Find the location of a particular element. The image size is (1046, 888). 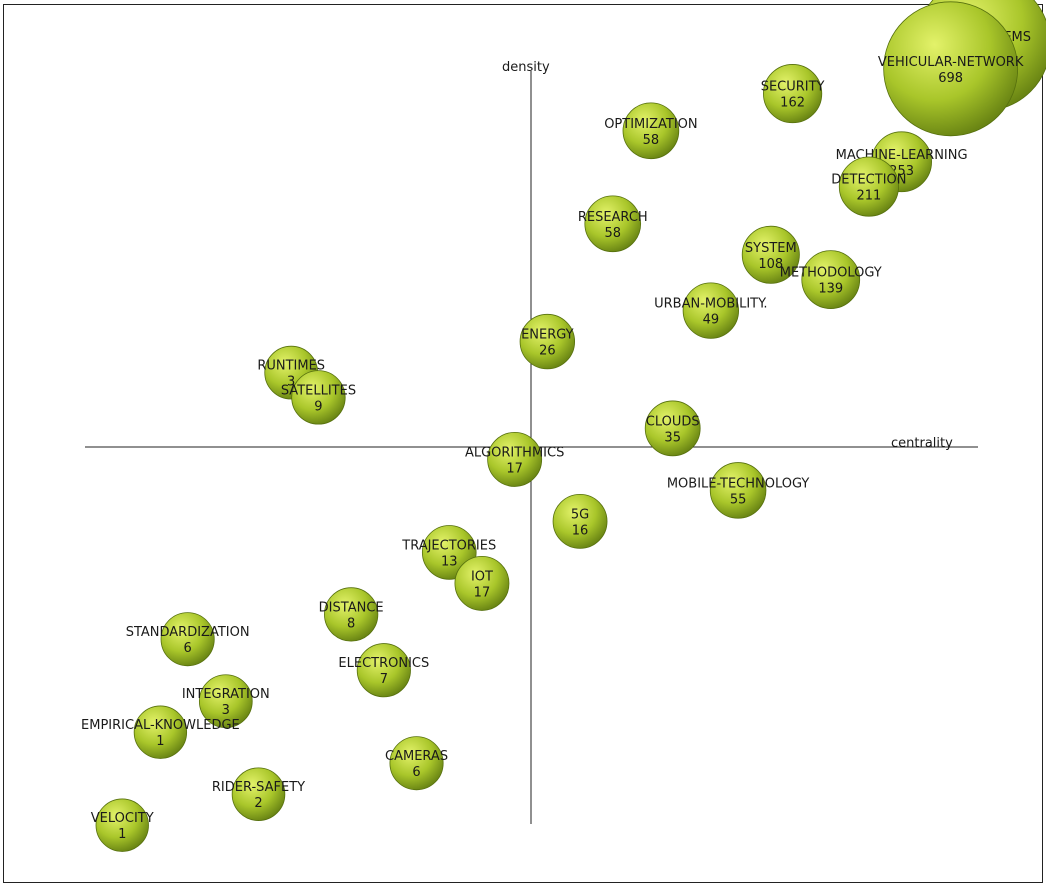

bubble-label: CAMERAS is located at coordinates (416, 756).